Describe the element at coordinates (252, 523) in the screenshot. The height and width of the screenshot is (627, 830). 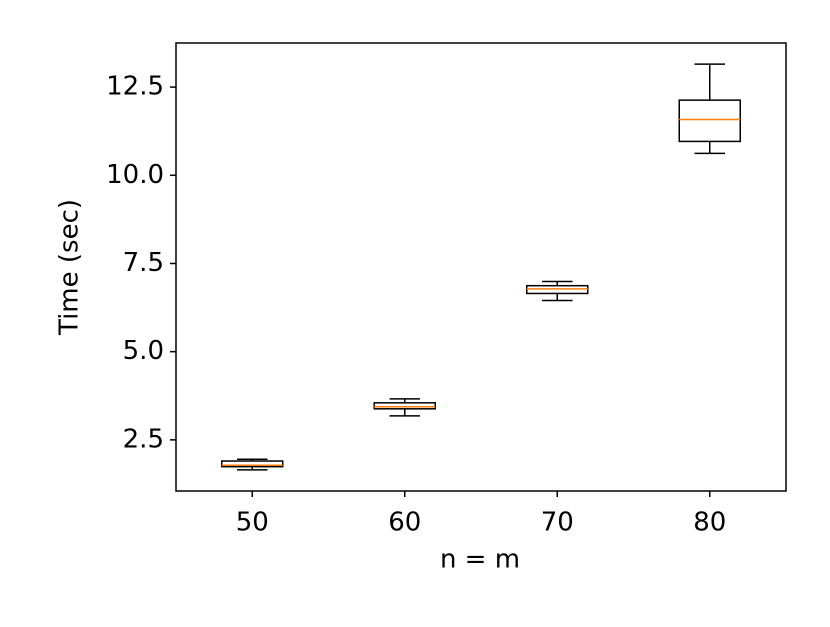
I see `x-tick-label: 50` at that location.